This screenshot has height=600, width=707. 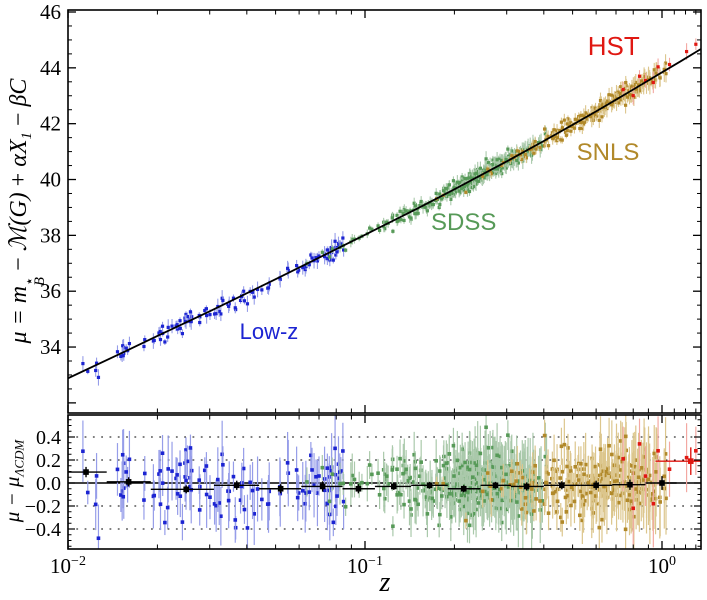 What do you see at coordinates (51, 68) in the screenshot?
I see `main-ytick-label: 44` at bounding box center [51, 68].